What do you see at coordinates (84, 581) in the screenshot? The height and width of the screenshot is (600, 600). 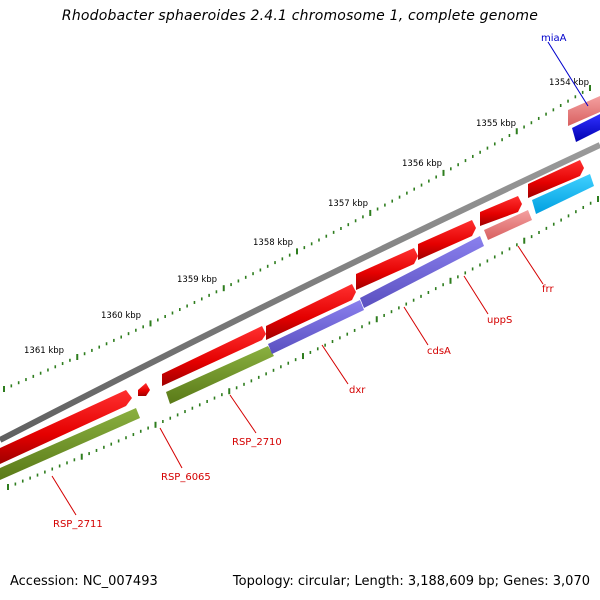 I see `accession-text: Accession: NC_007493` at bounding box center [84, 581].